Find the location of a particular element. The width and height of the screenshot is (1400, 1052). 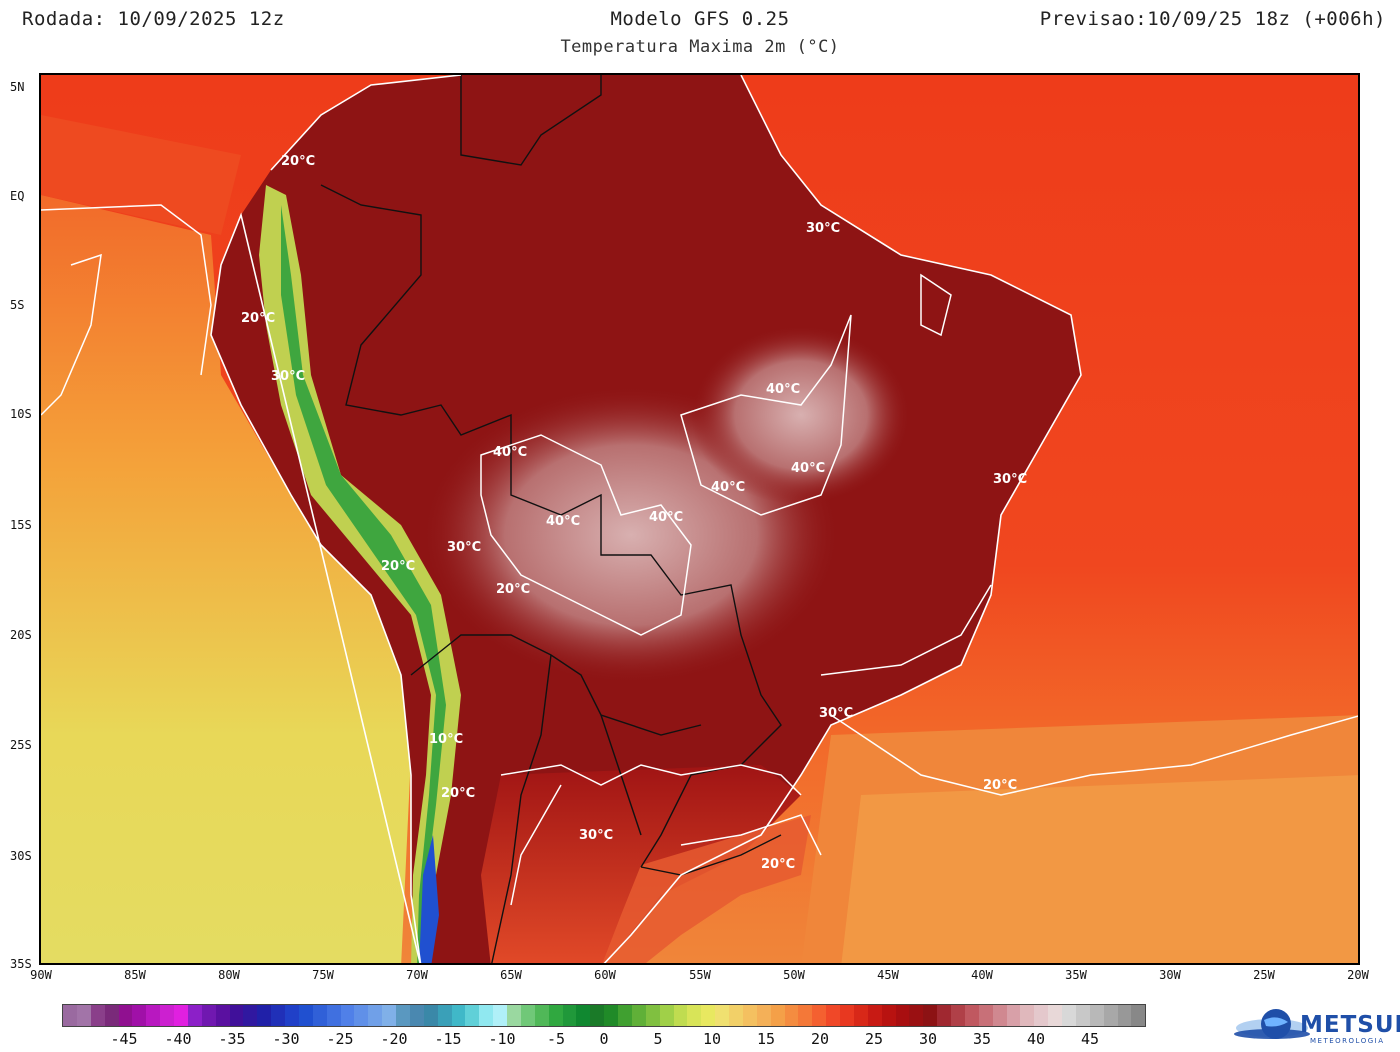

colorbar-tick-label: 30 is located at coordinates (928, 1039).